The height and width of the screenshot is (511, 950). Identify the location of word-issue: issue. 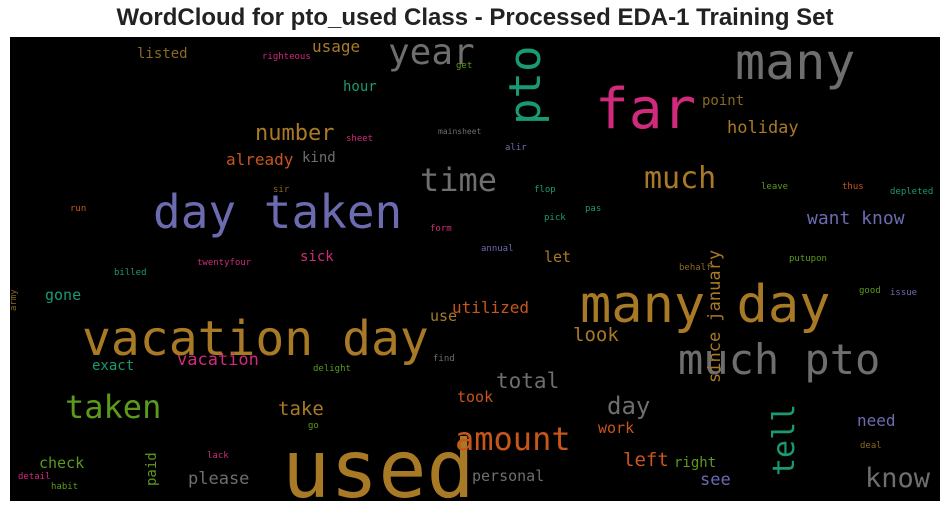
(904, 293).